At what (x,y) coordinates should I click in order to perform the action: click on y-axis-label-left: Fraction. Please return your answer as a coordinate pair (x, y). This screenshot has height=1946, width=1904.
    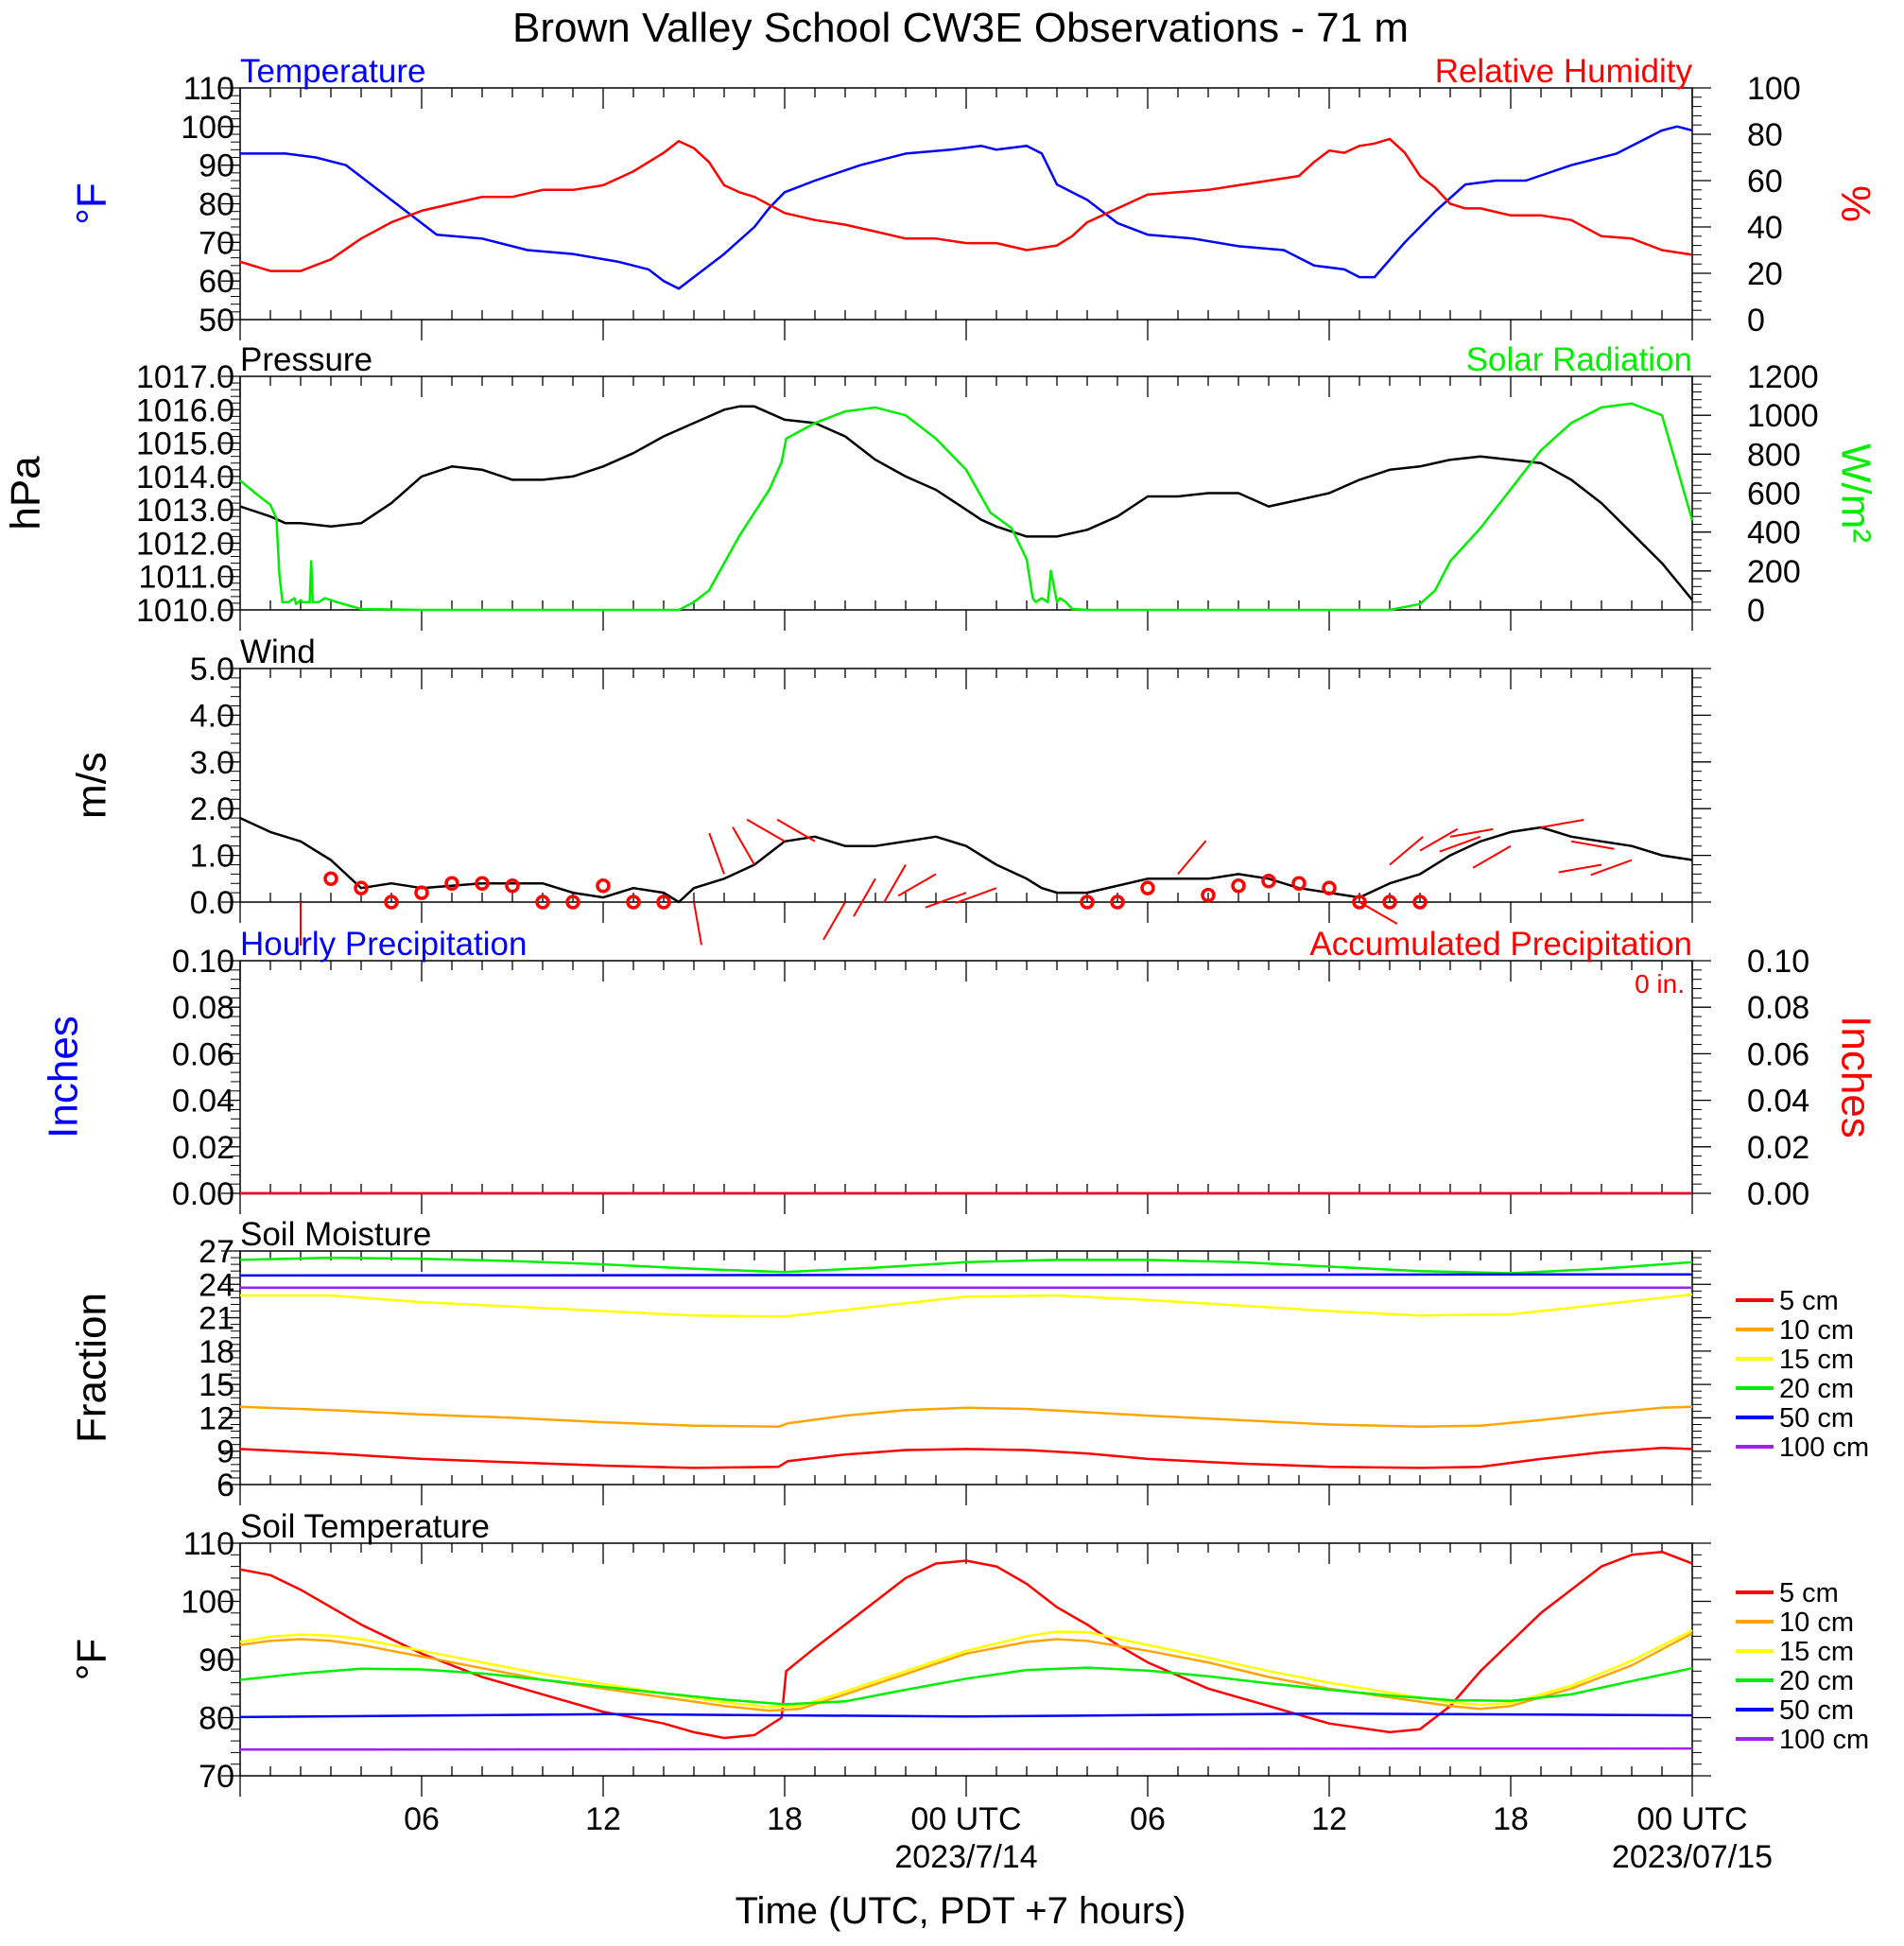
    Looking at the image, I should click on (92, 1368).